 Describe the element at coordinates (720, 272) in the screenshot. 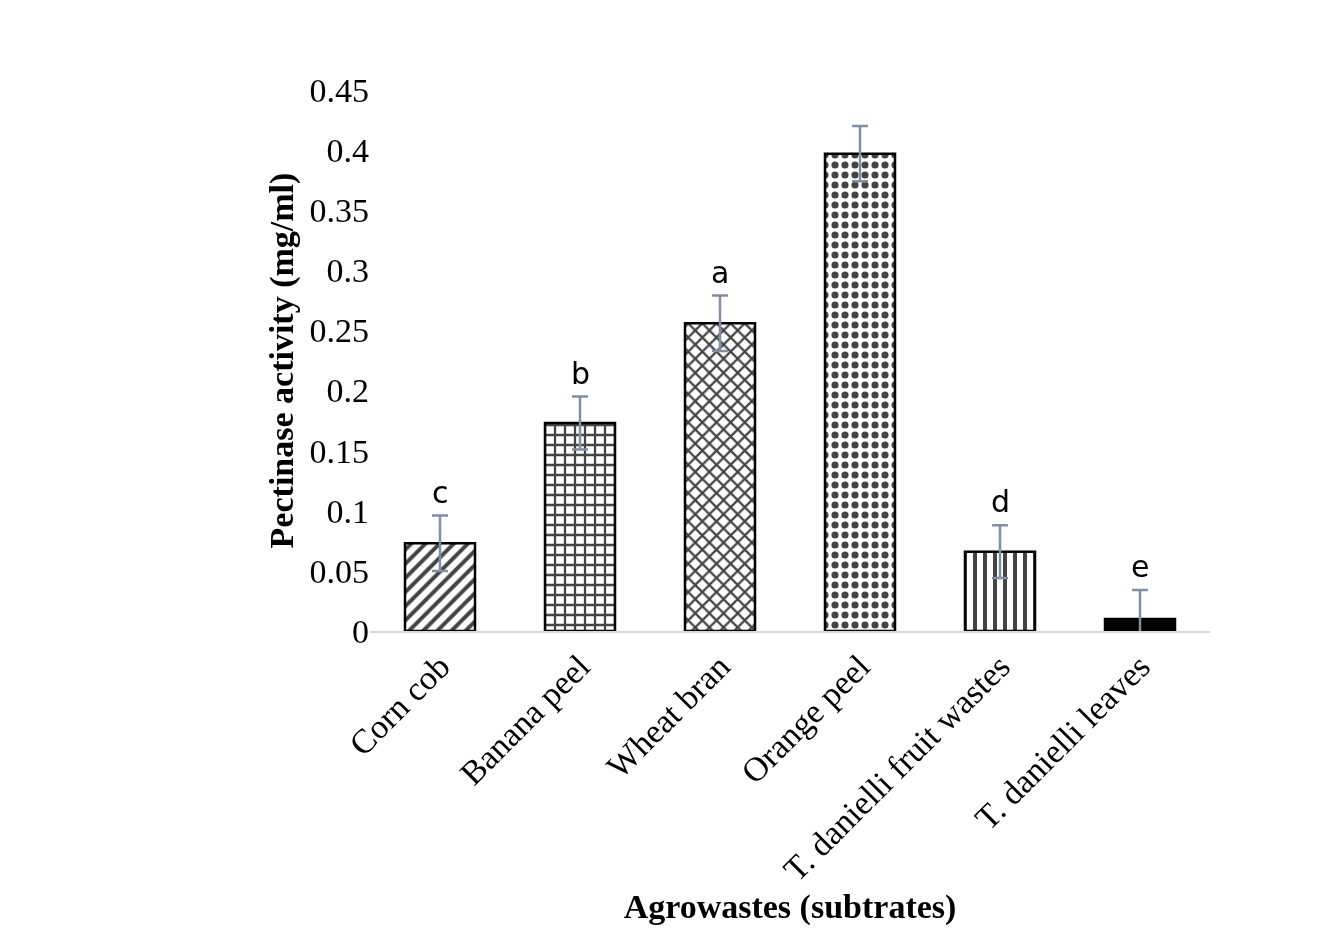

I see `data-label: a` at that location.